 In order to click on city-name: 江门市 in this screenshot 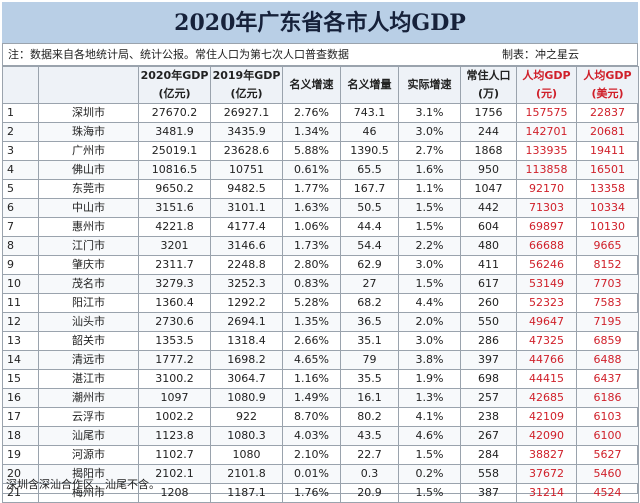, I will do `click(88, 246)`.